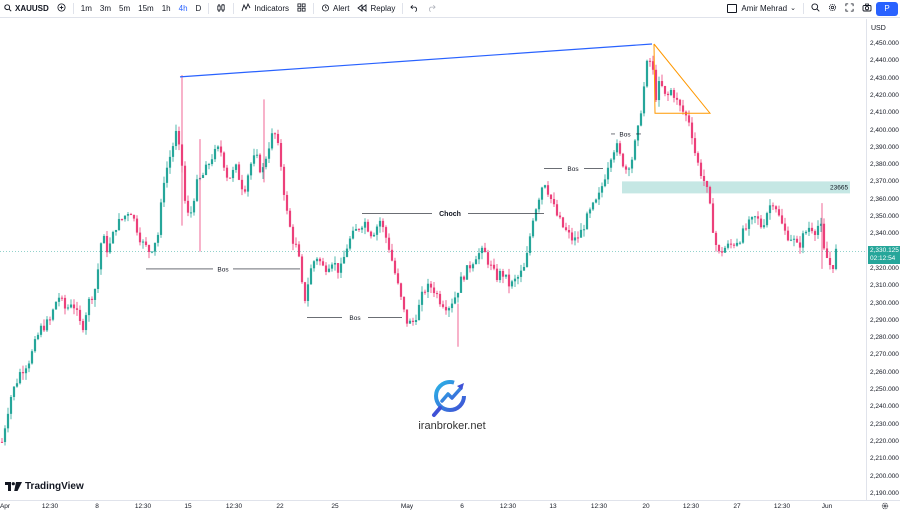 The height and width of the screenshot is (513, 900). What do you see at coordinates (887, 8) in the screenshot?
I see `publish-button: P` at bounding box center [887, 8].